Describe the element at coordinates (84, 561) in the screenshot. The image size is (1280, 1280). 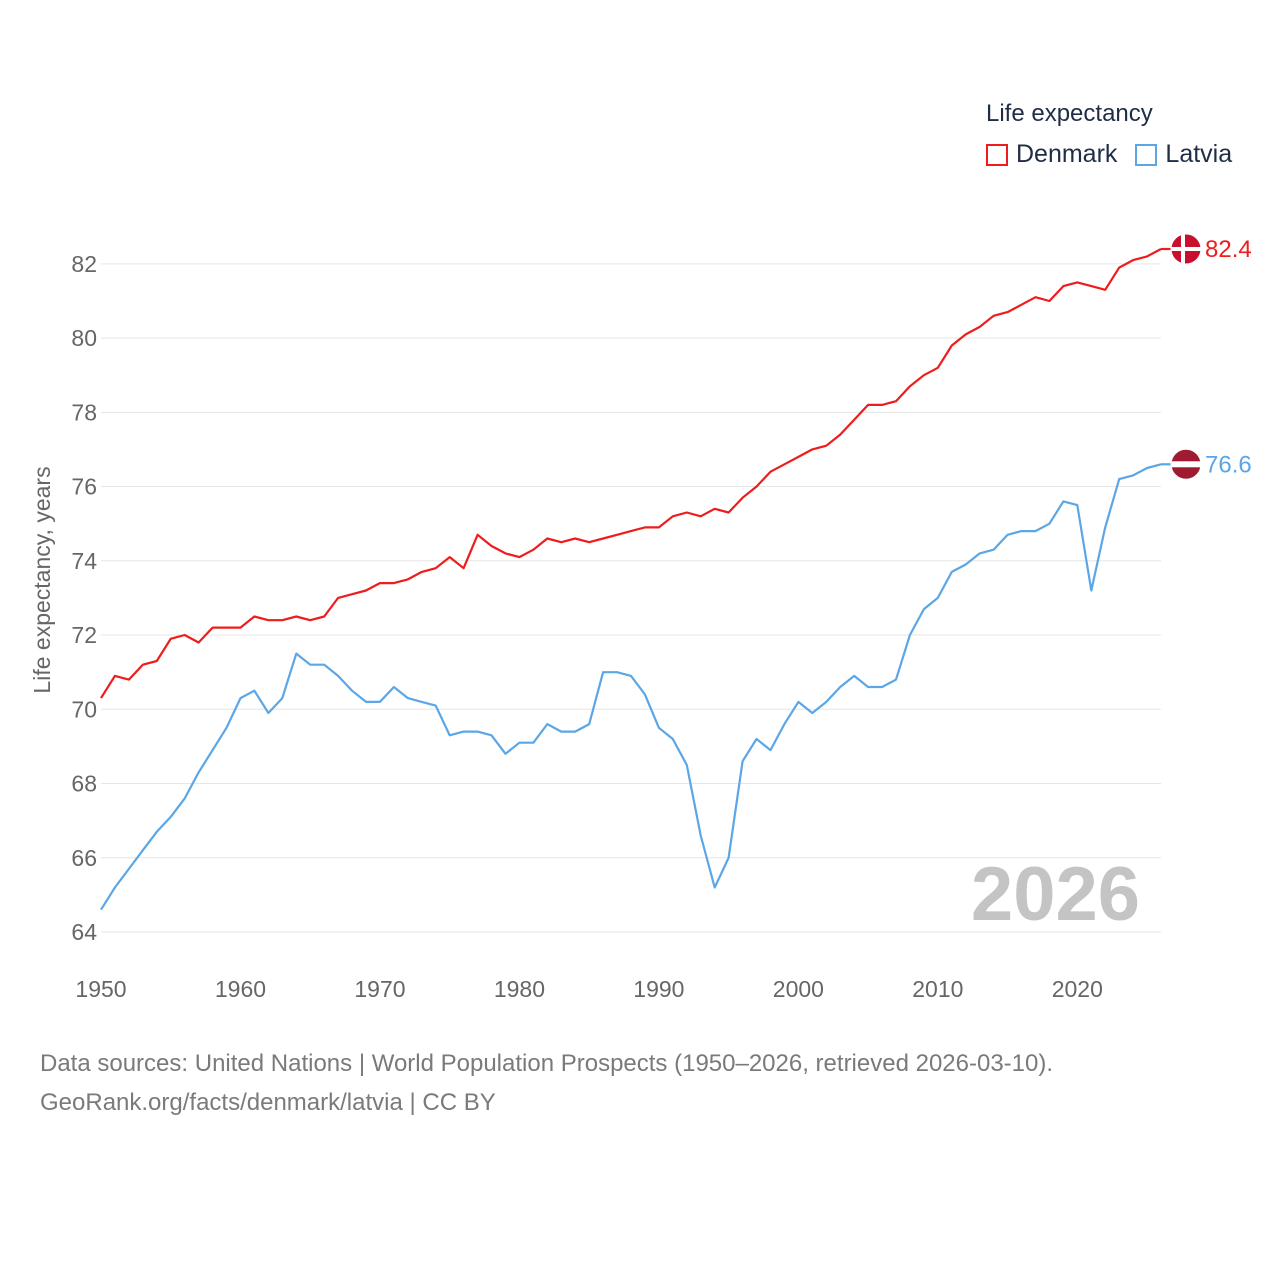
I see `y-tick-label: 74` at that location.